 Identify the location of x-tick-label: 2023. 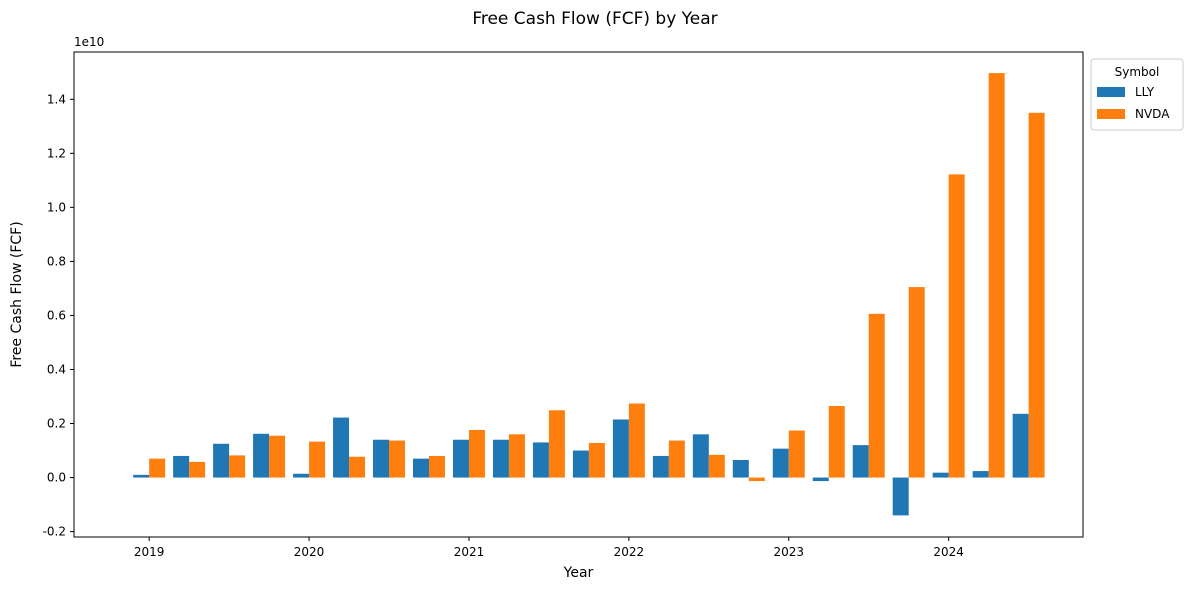
(789, 552).